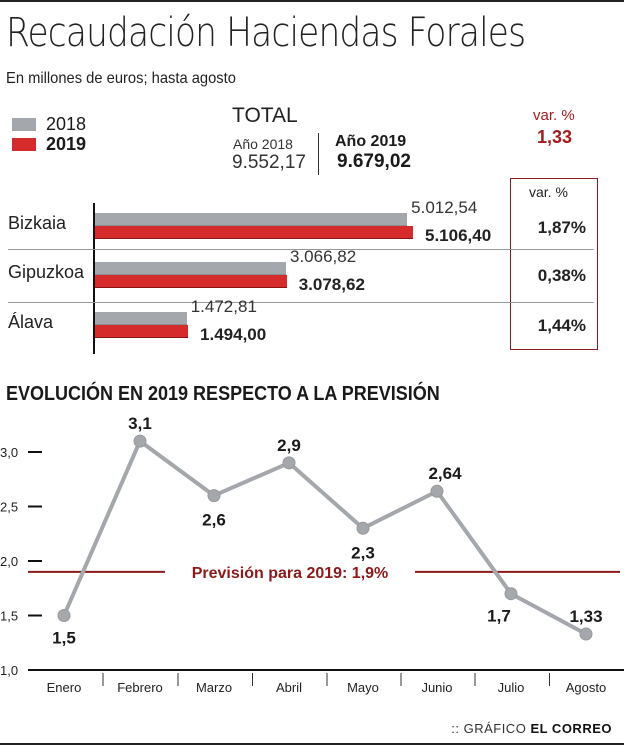  Describe the element at coordinates (66, 123) in the screenshot. I see `legend-label-2018: 2018` at that location.